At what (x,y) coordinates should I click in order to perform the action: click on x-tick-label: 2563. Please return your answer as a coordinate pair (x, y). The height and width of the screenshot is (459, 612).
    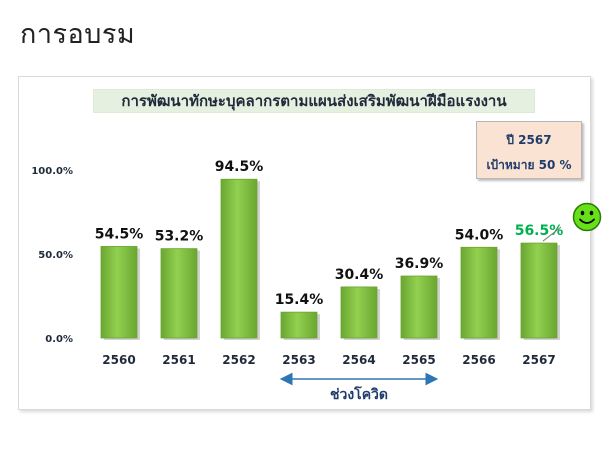
    Looking at the image, I should click on (298, 360).